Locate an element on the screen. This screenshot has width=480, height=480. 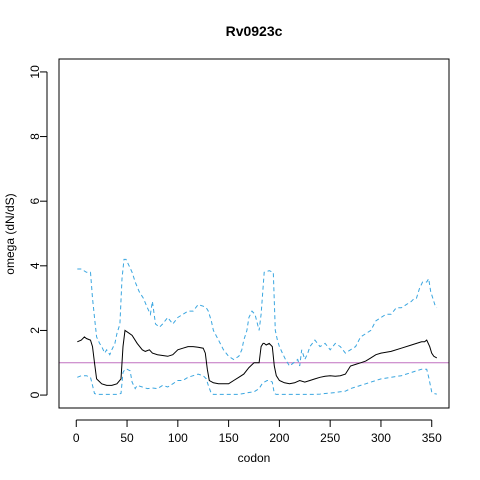
series-line-estimate is located at coordinates (257, 357).